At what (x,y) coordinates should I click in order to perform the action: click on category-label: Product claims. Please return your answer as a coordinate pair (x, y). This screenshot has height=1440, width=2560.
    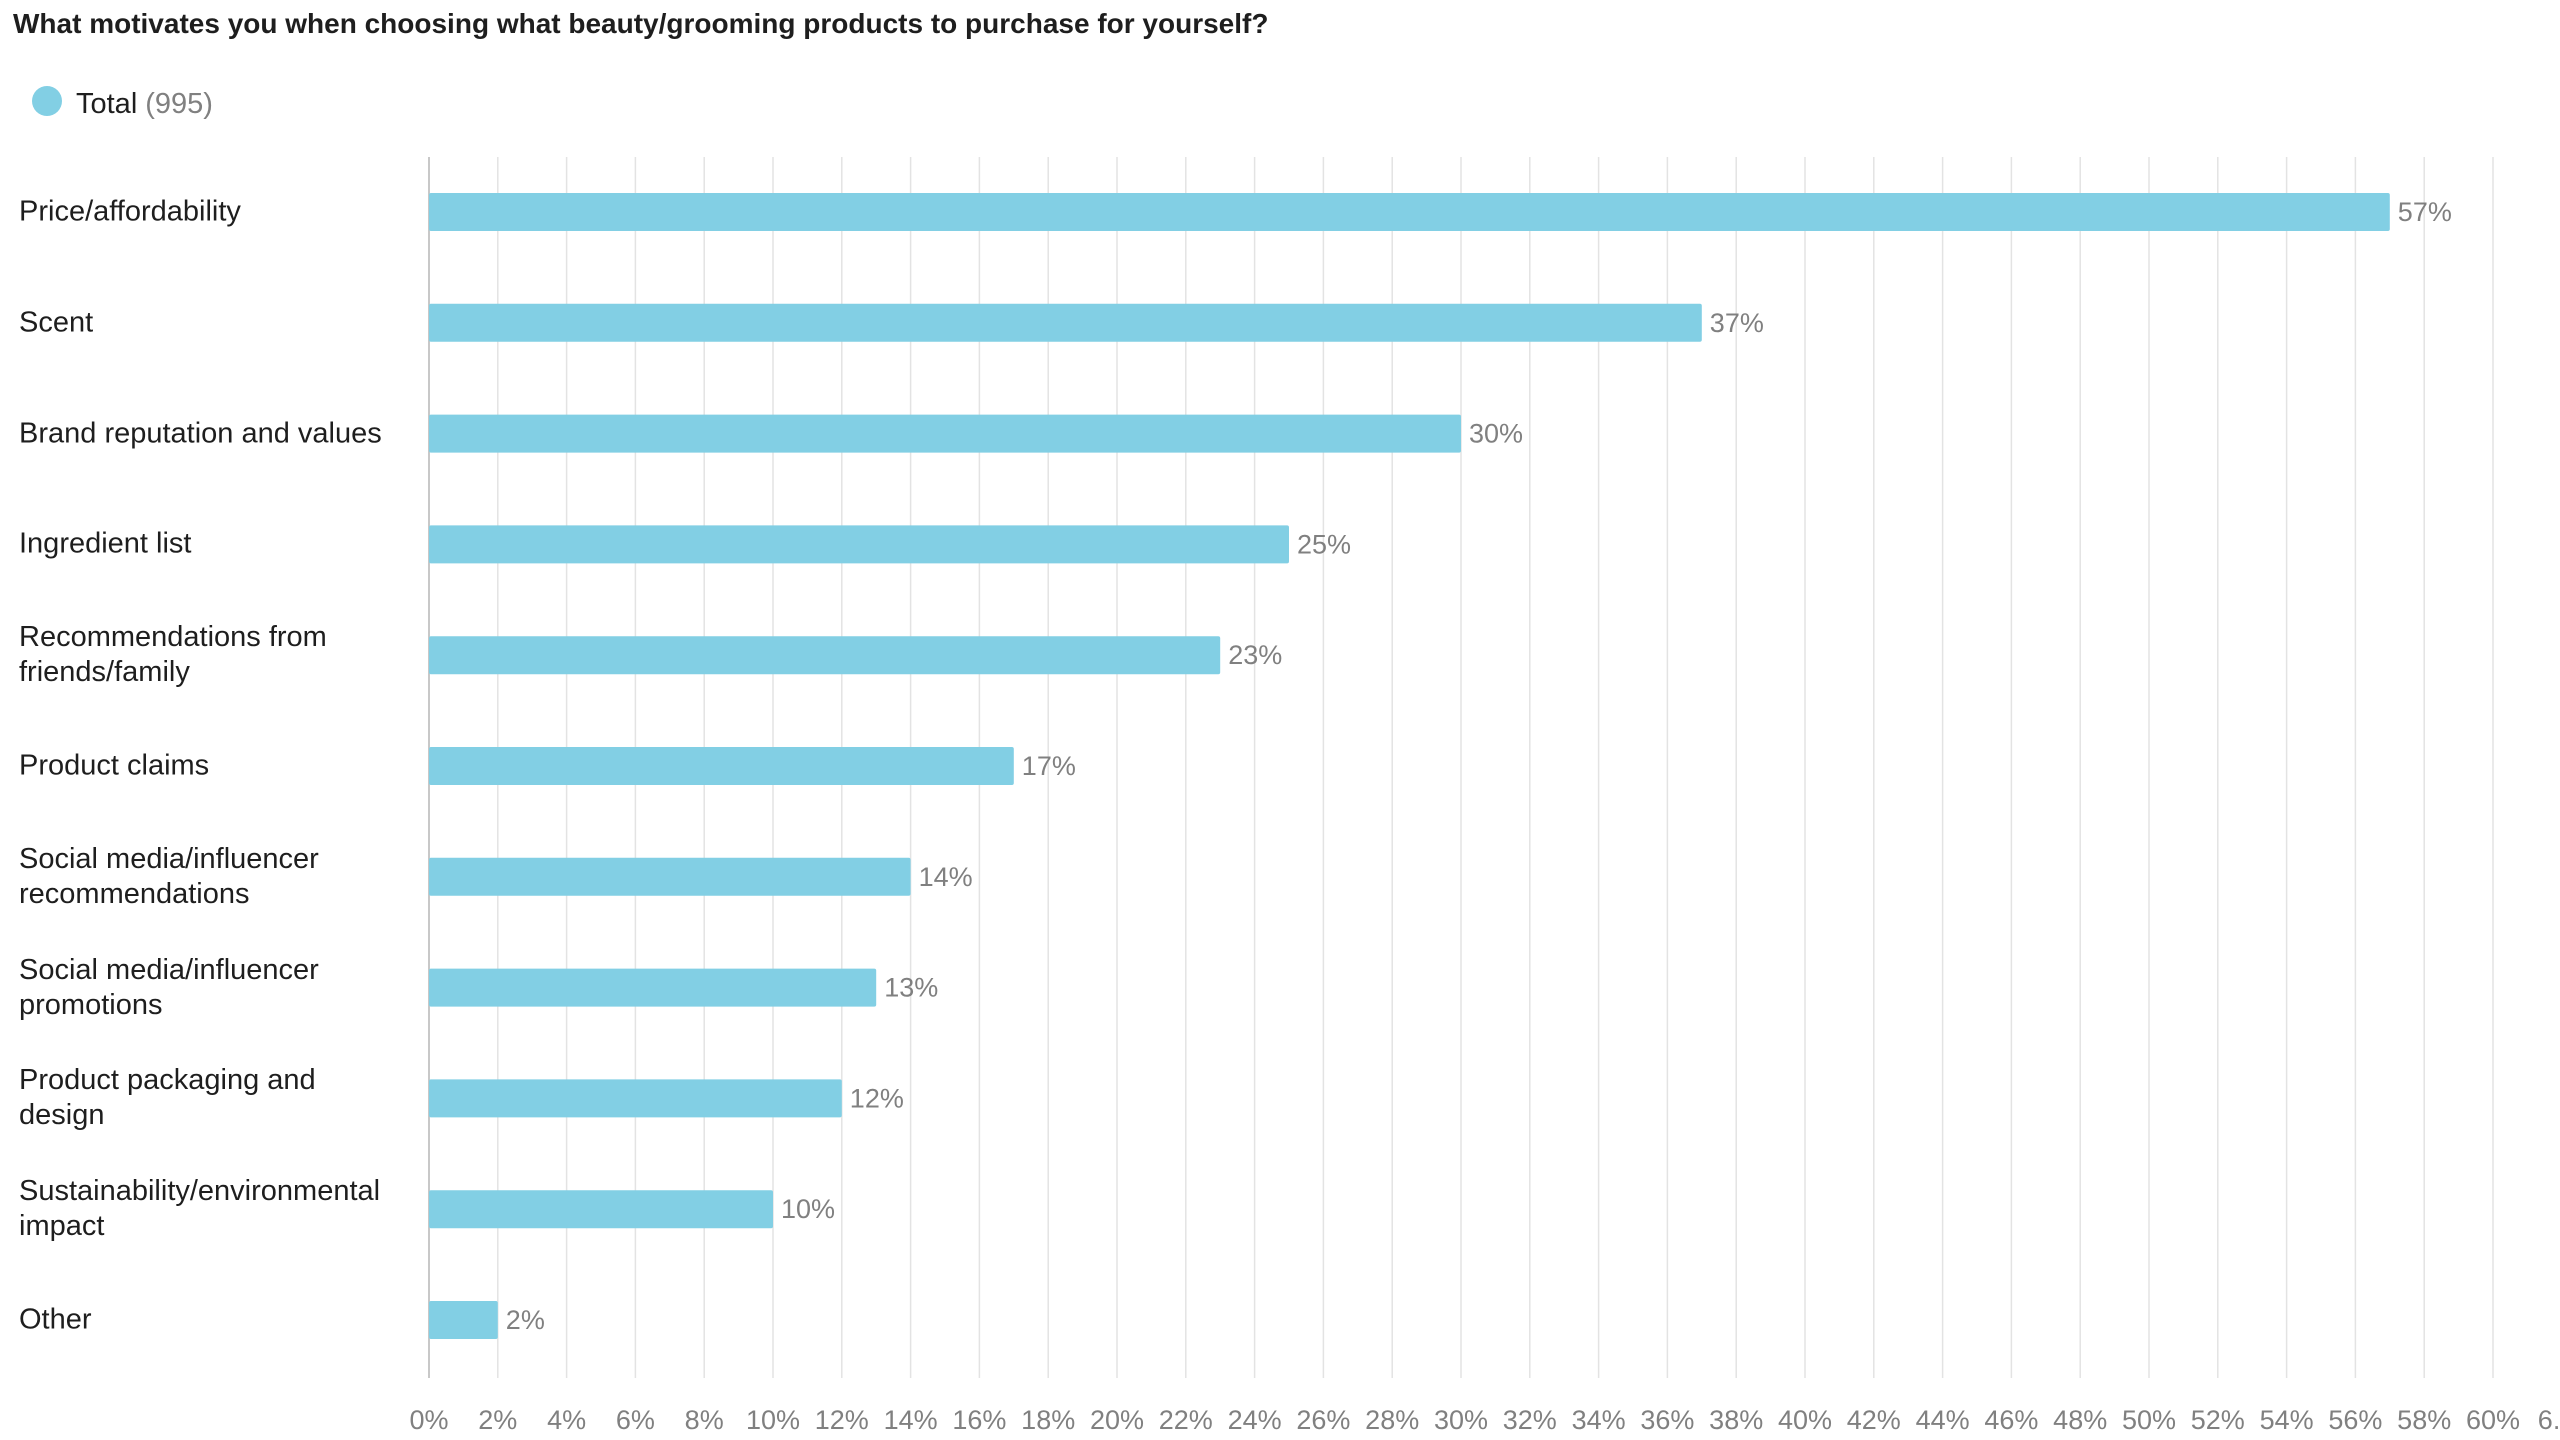
    Looking at the image, I should click on (114, 765).